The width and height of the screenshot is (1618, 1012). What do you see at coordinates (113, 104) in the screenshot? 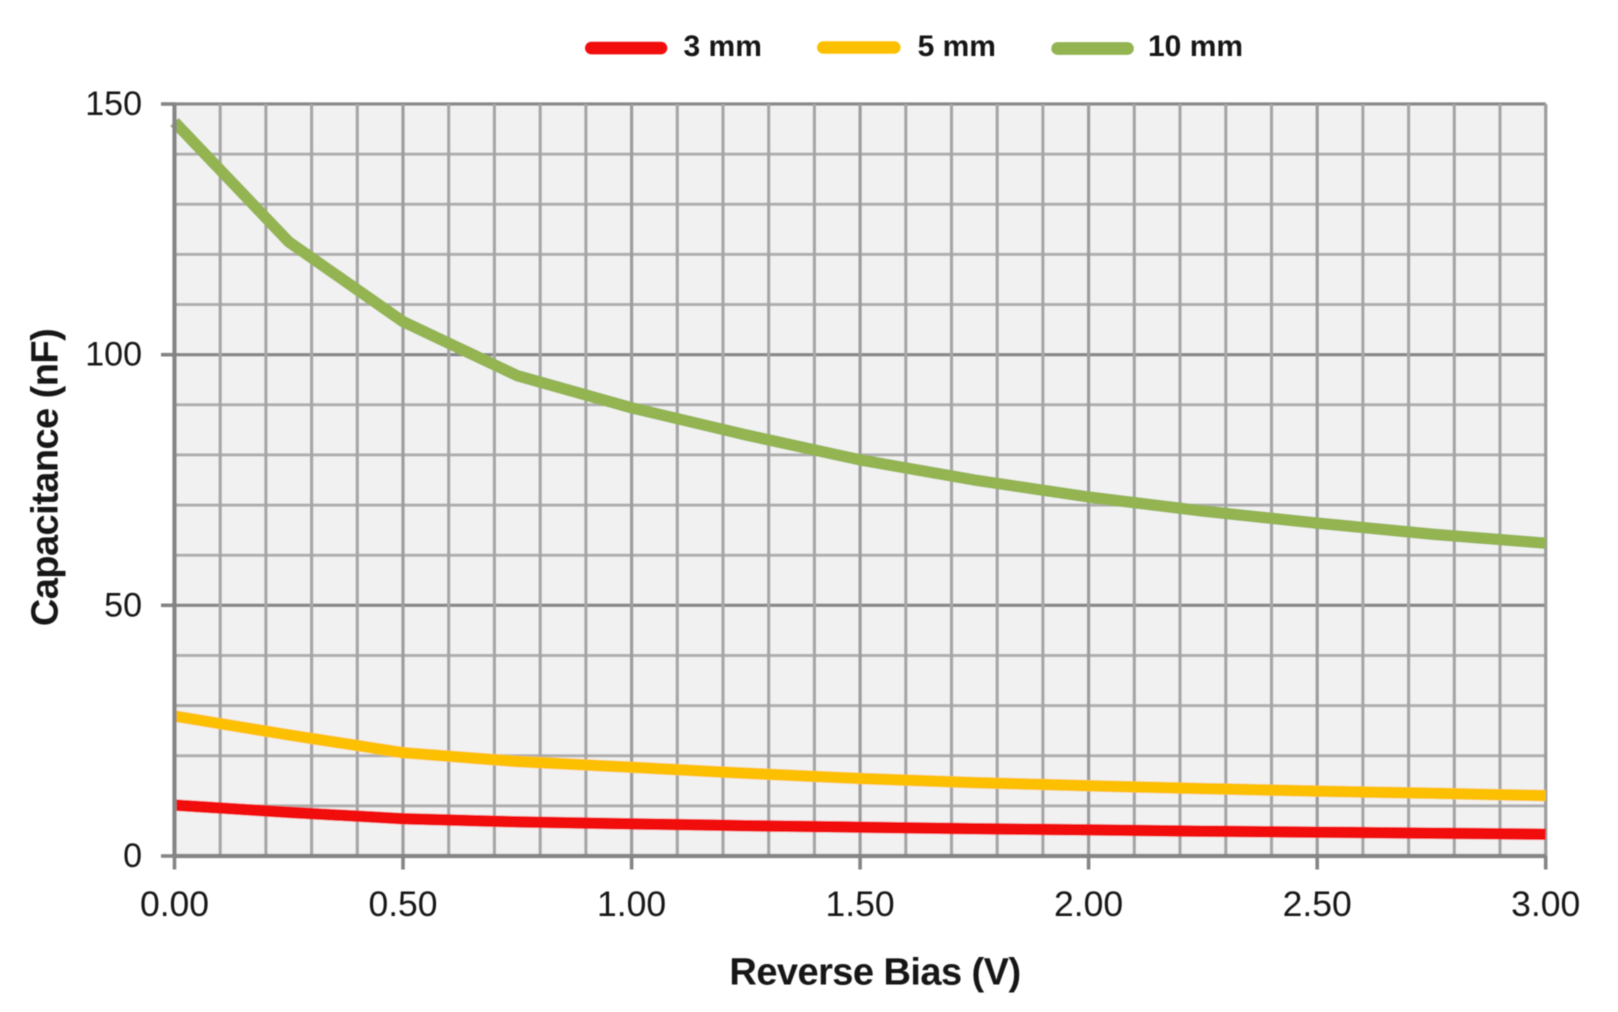
I see `svg-text: 150` at bounding box center [113, 104].